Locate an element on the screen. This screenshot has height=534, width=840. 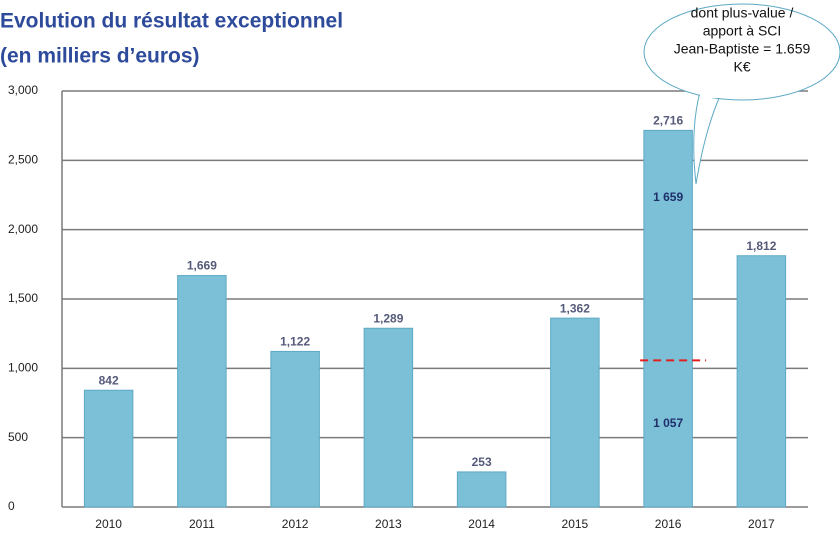
x-tick-label: 2015 is located at coordinates (575, 524).